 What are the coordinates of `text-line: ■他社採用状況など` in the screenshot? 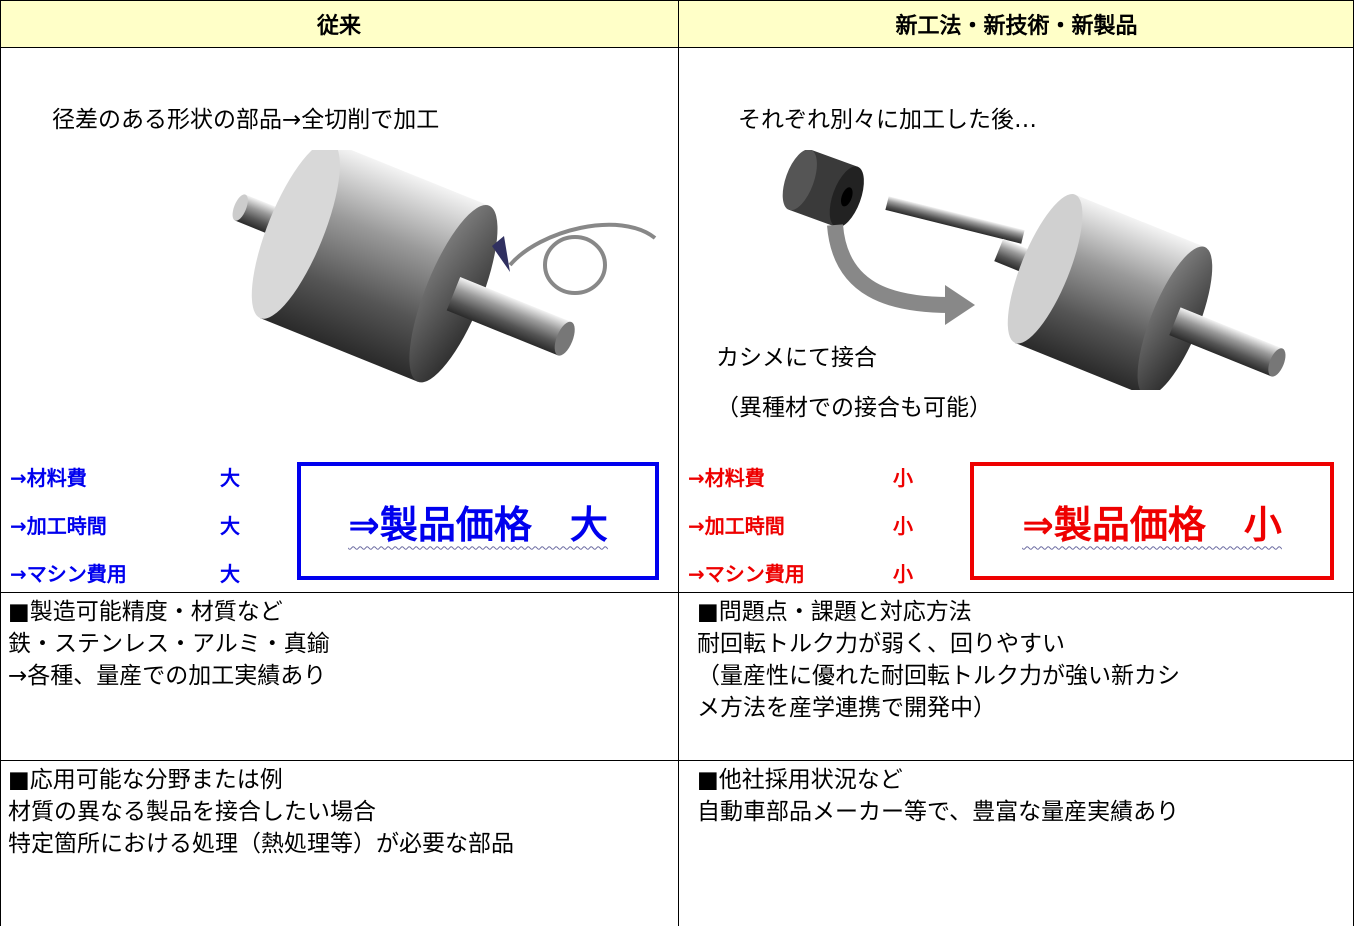 It's located at (800, 780).